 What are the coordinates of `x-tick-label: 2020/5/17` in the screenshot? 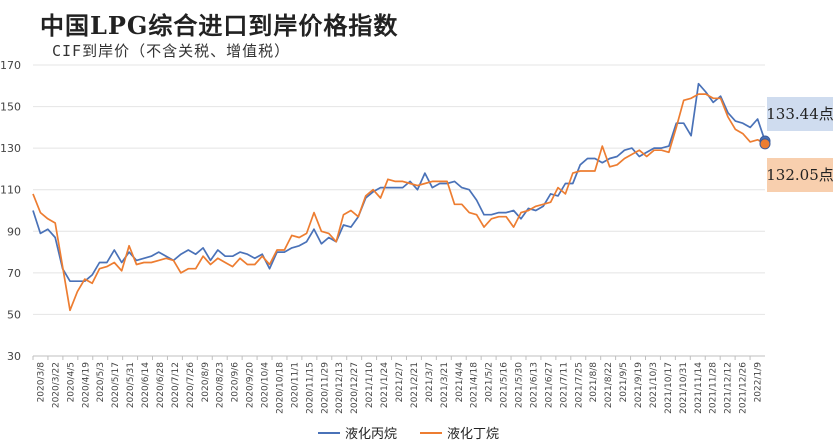 It's located at (116, 385).